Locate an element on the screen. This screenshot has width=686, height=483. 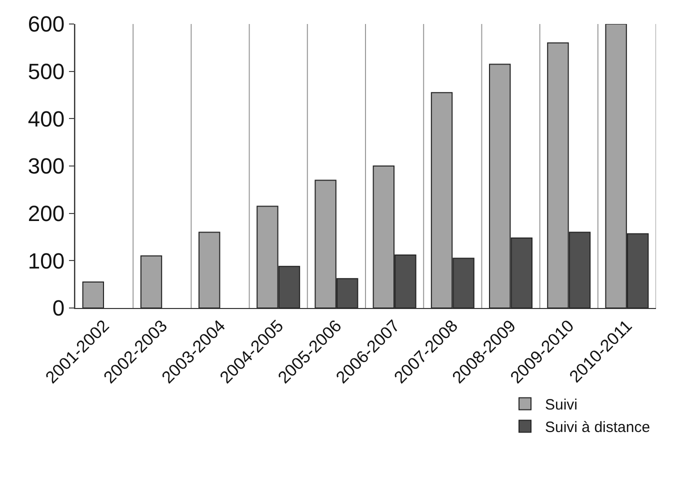
y-tick-label: 0 is located at coordinates (58, 308).